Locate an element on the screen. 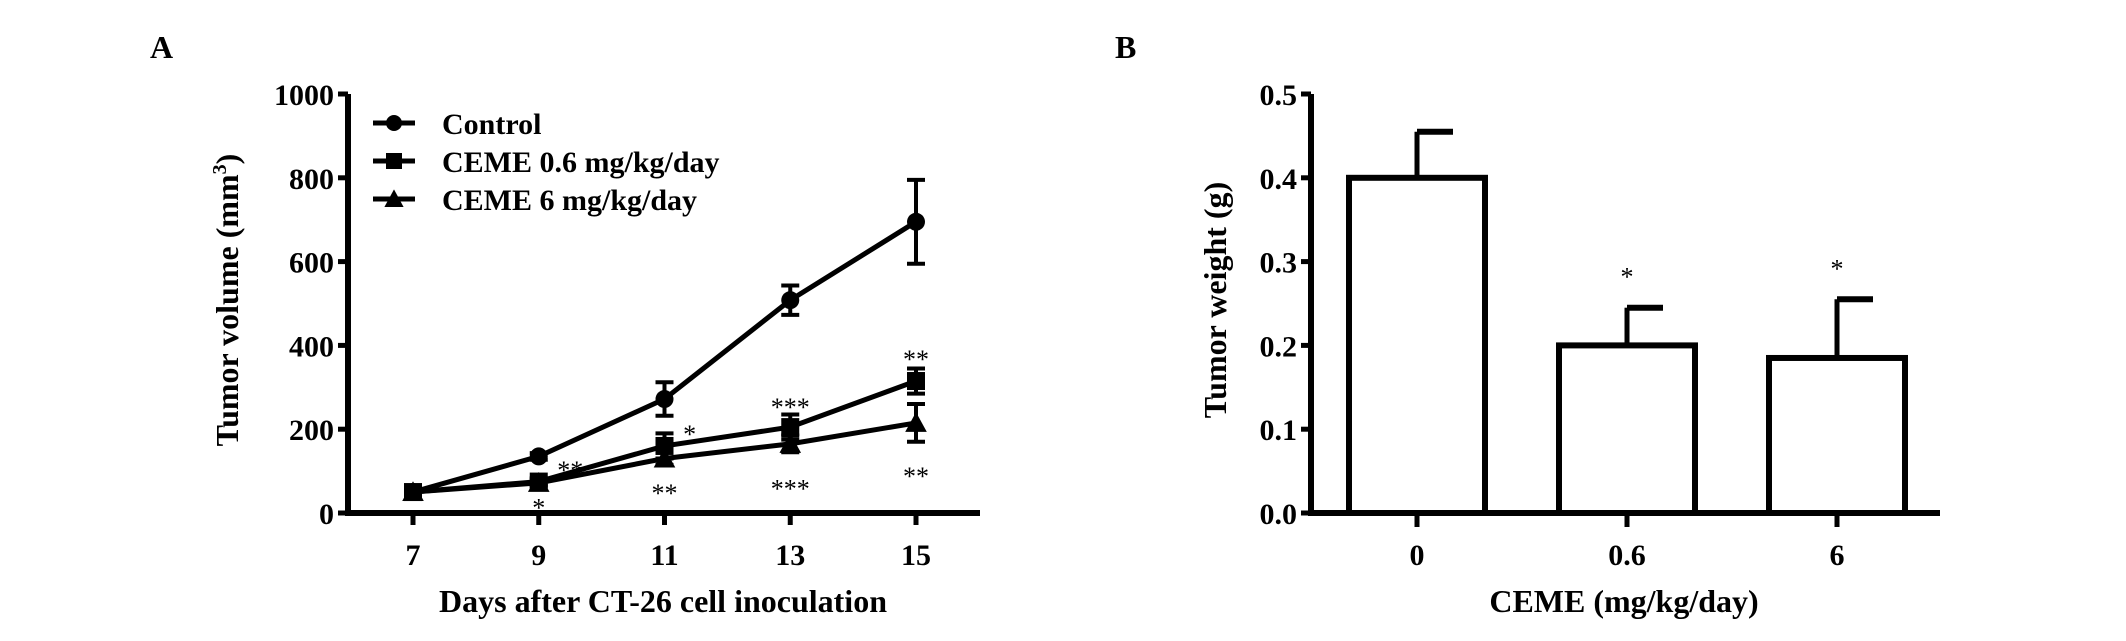 The height and width of the screenshot is (641, 2126). panel-a-y-axis-title: Tumor volume (mm3) is located at coordinates (227, 300).